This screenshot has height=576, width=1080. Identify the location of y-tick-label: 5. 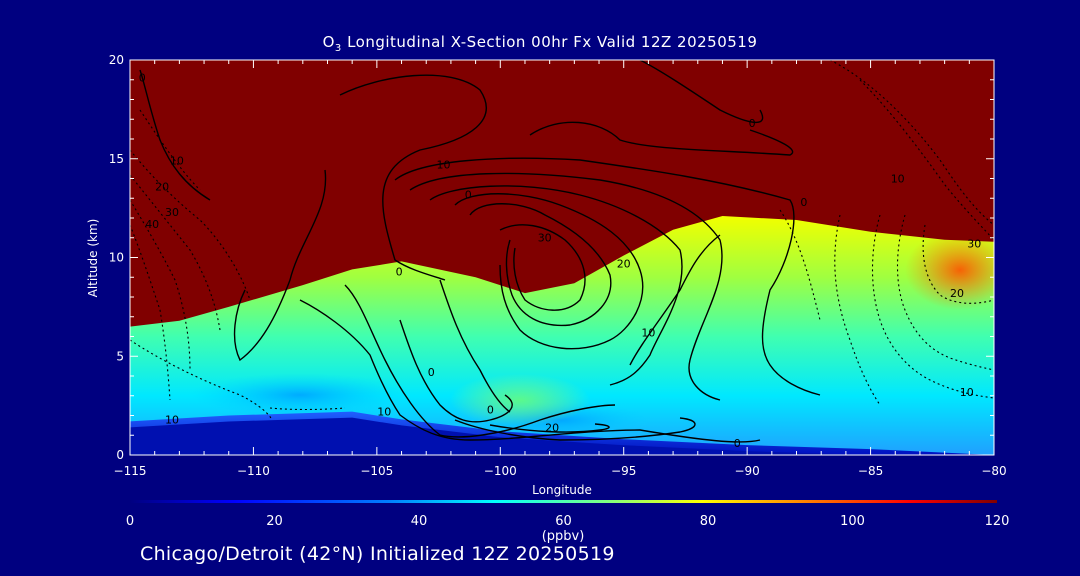
(120, 356).